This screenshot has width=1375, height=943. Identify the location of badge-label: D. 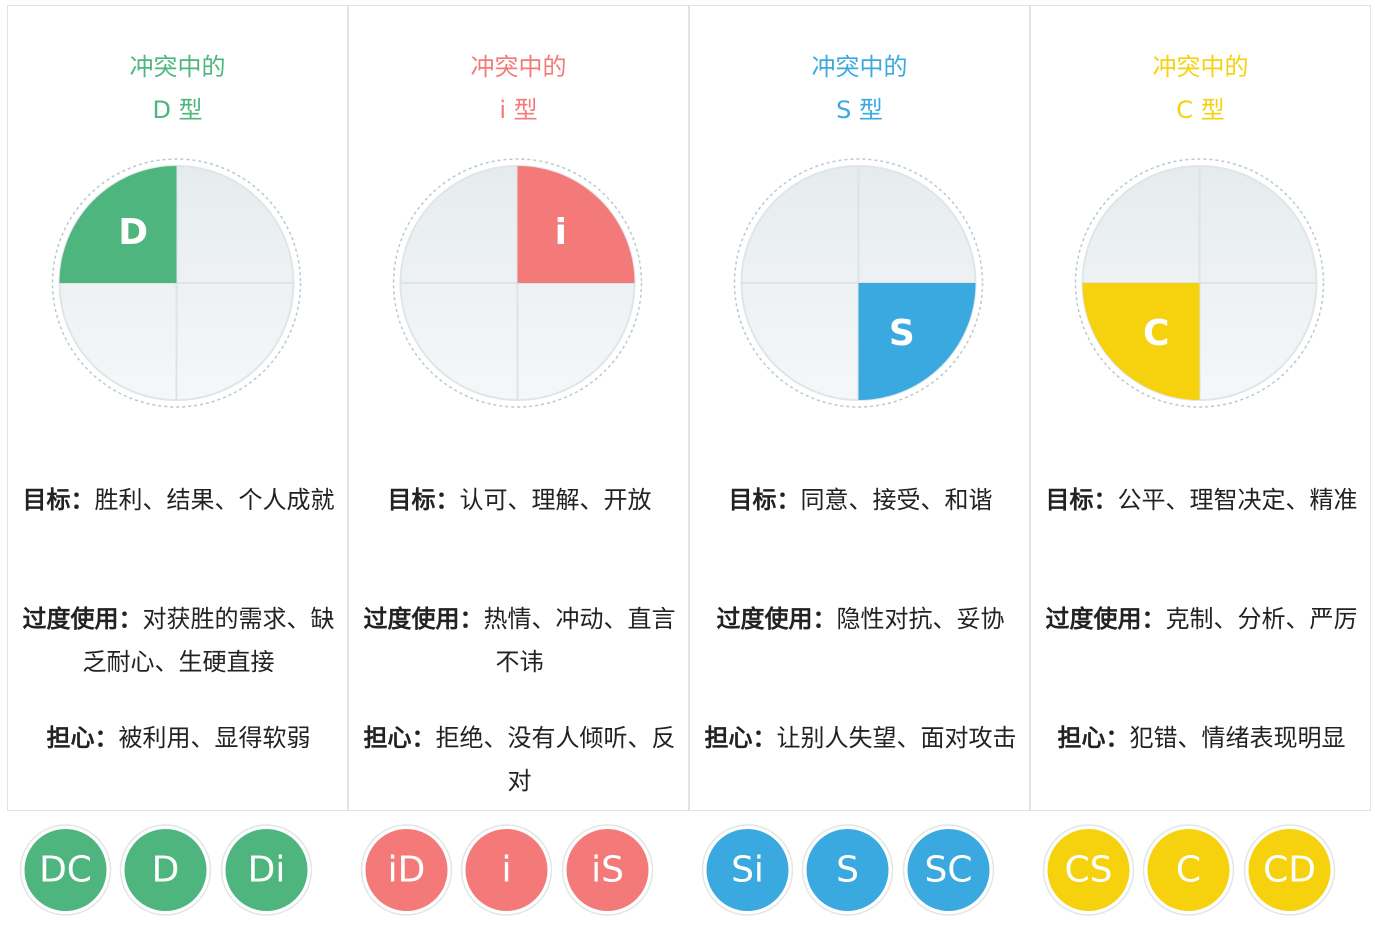
(166, 870).